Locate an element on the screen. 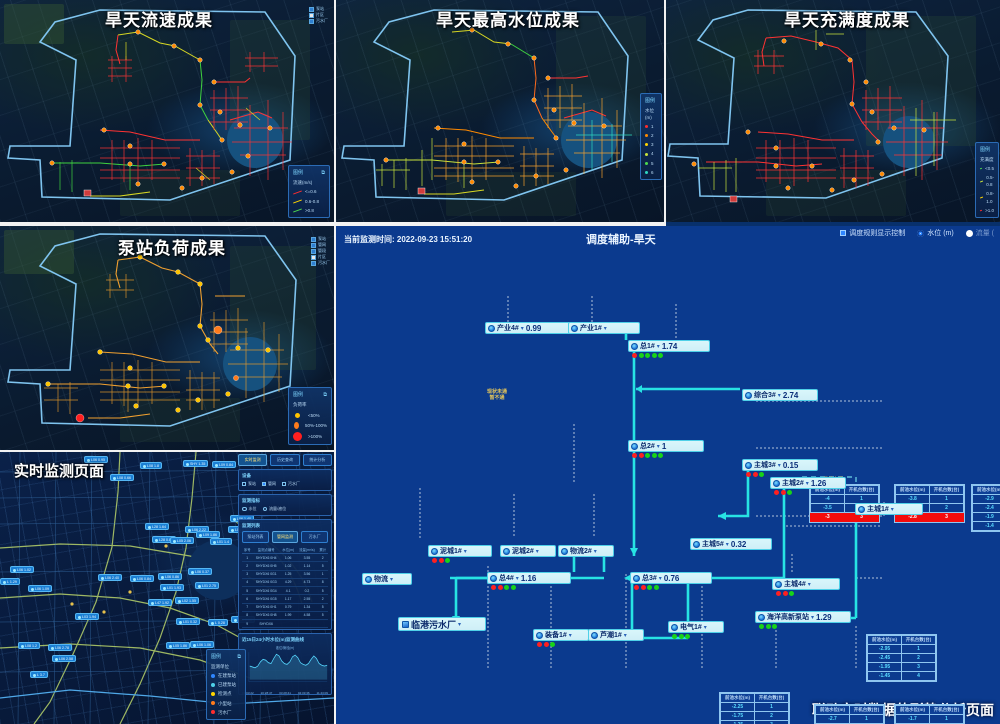  scheduler-controls: 调度规则显示控制 水位 (m) 流量 ( is located at coordinates (917, 233).